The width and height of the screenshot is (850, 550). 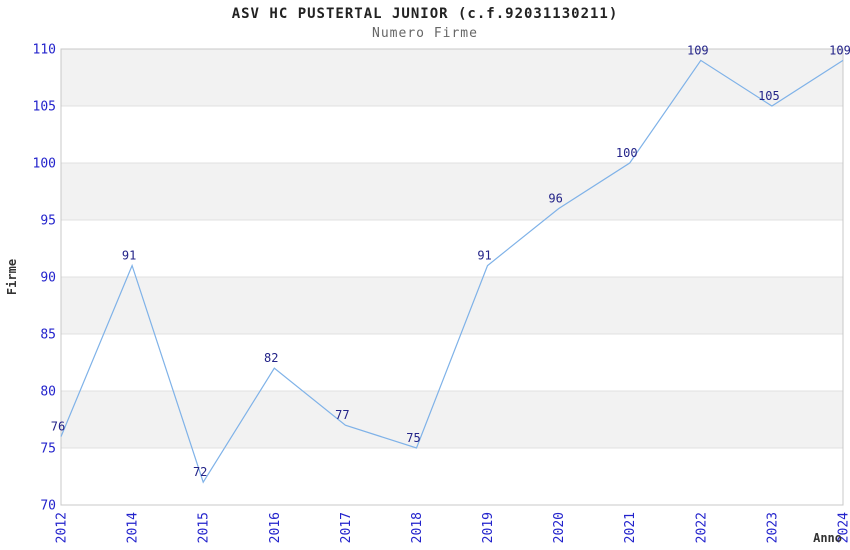 I want to click on chart-subtitle: Numero Firme, so click(x=425, y=33).